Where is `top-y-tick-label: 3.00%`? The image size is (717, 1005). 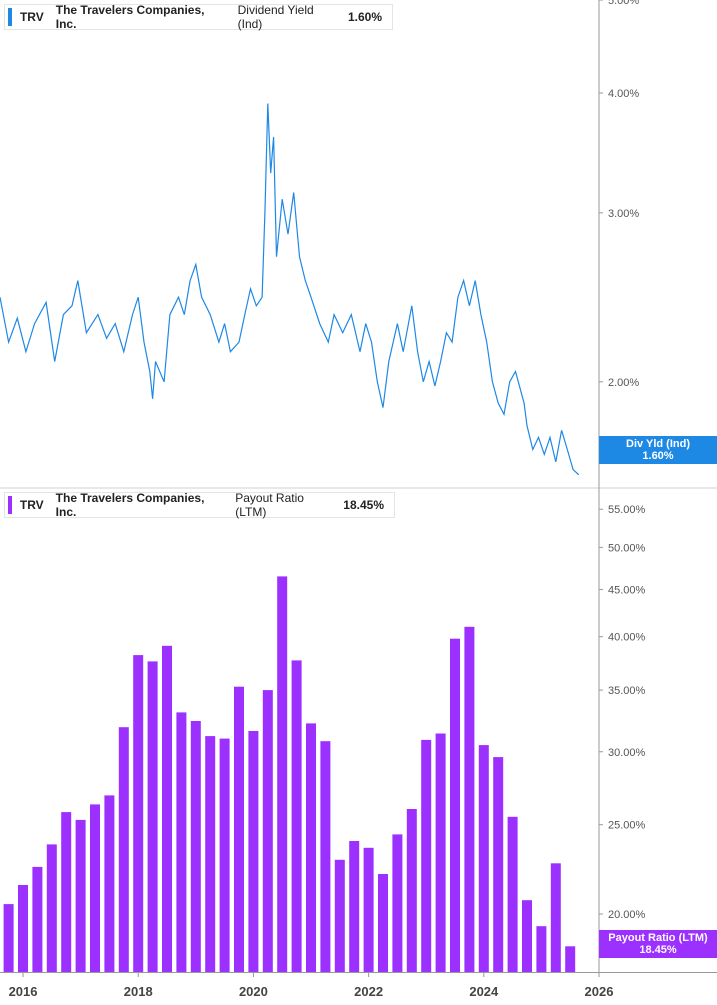
top-y-tick-label: 3.00% is located at coordinates (623, 214).